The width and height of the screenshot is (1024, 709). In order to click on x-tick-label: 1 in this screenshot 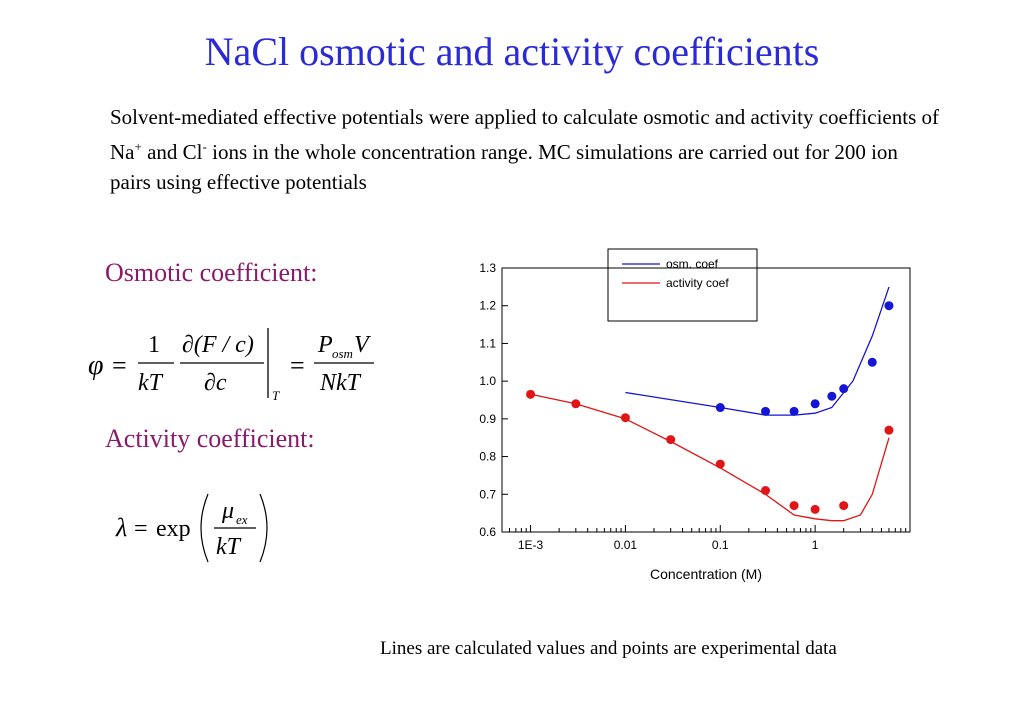, I will do `click(815, 545)`.